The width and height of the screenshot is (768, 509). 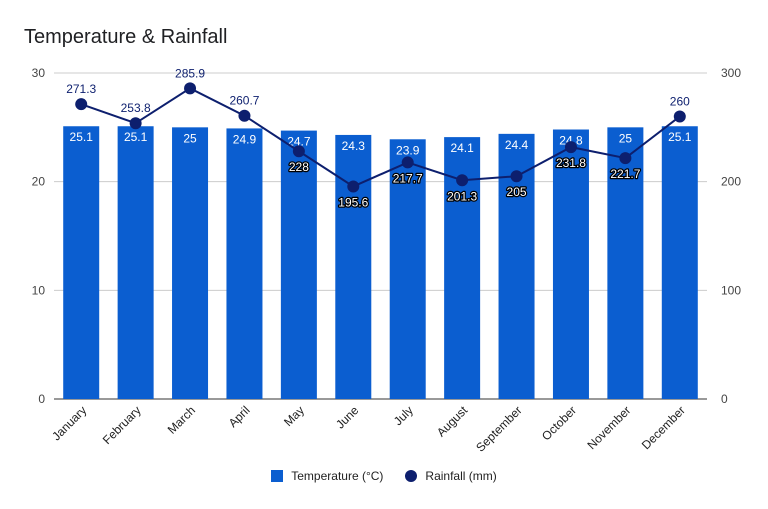 I want to click on chart-title: Temperature & Rainfall, so click(x=126, y=37).